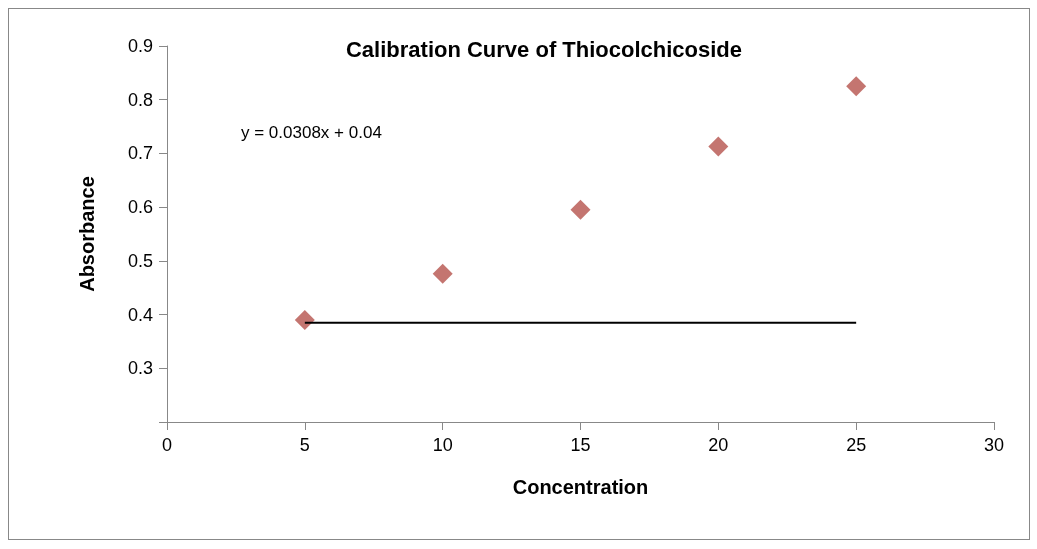  What do you see at coordinates (140, 314) in the screenshot?
I see `y-tick-label: 0.4` at bounding box center [140, 314].